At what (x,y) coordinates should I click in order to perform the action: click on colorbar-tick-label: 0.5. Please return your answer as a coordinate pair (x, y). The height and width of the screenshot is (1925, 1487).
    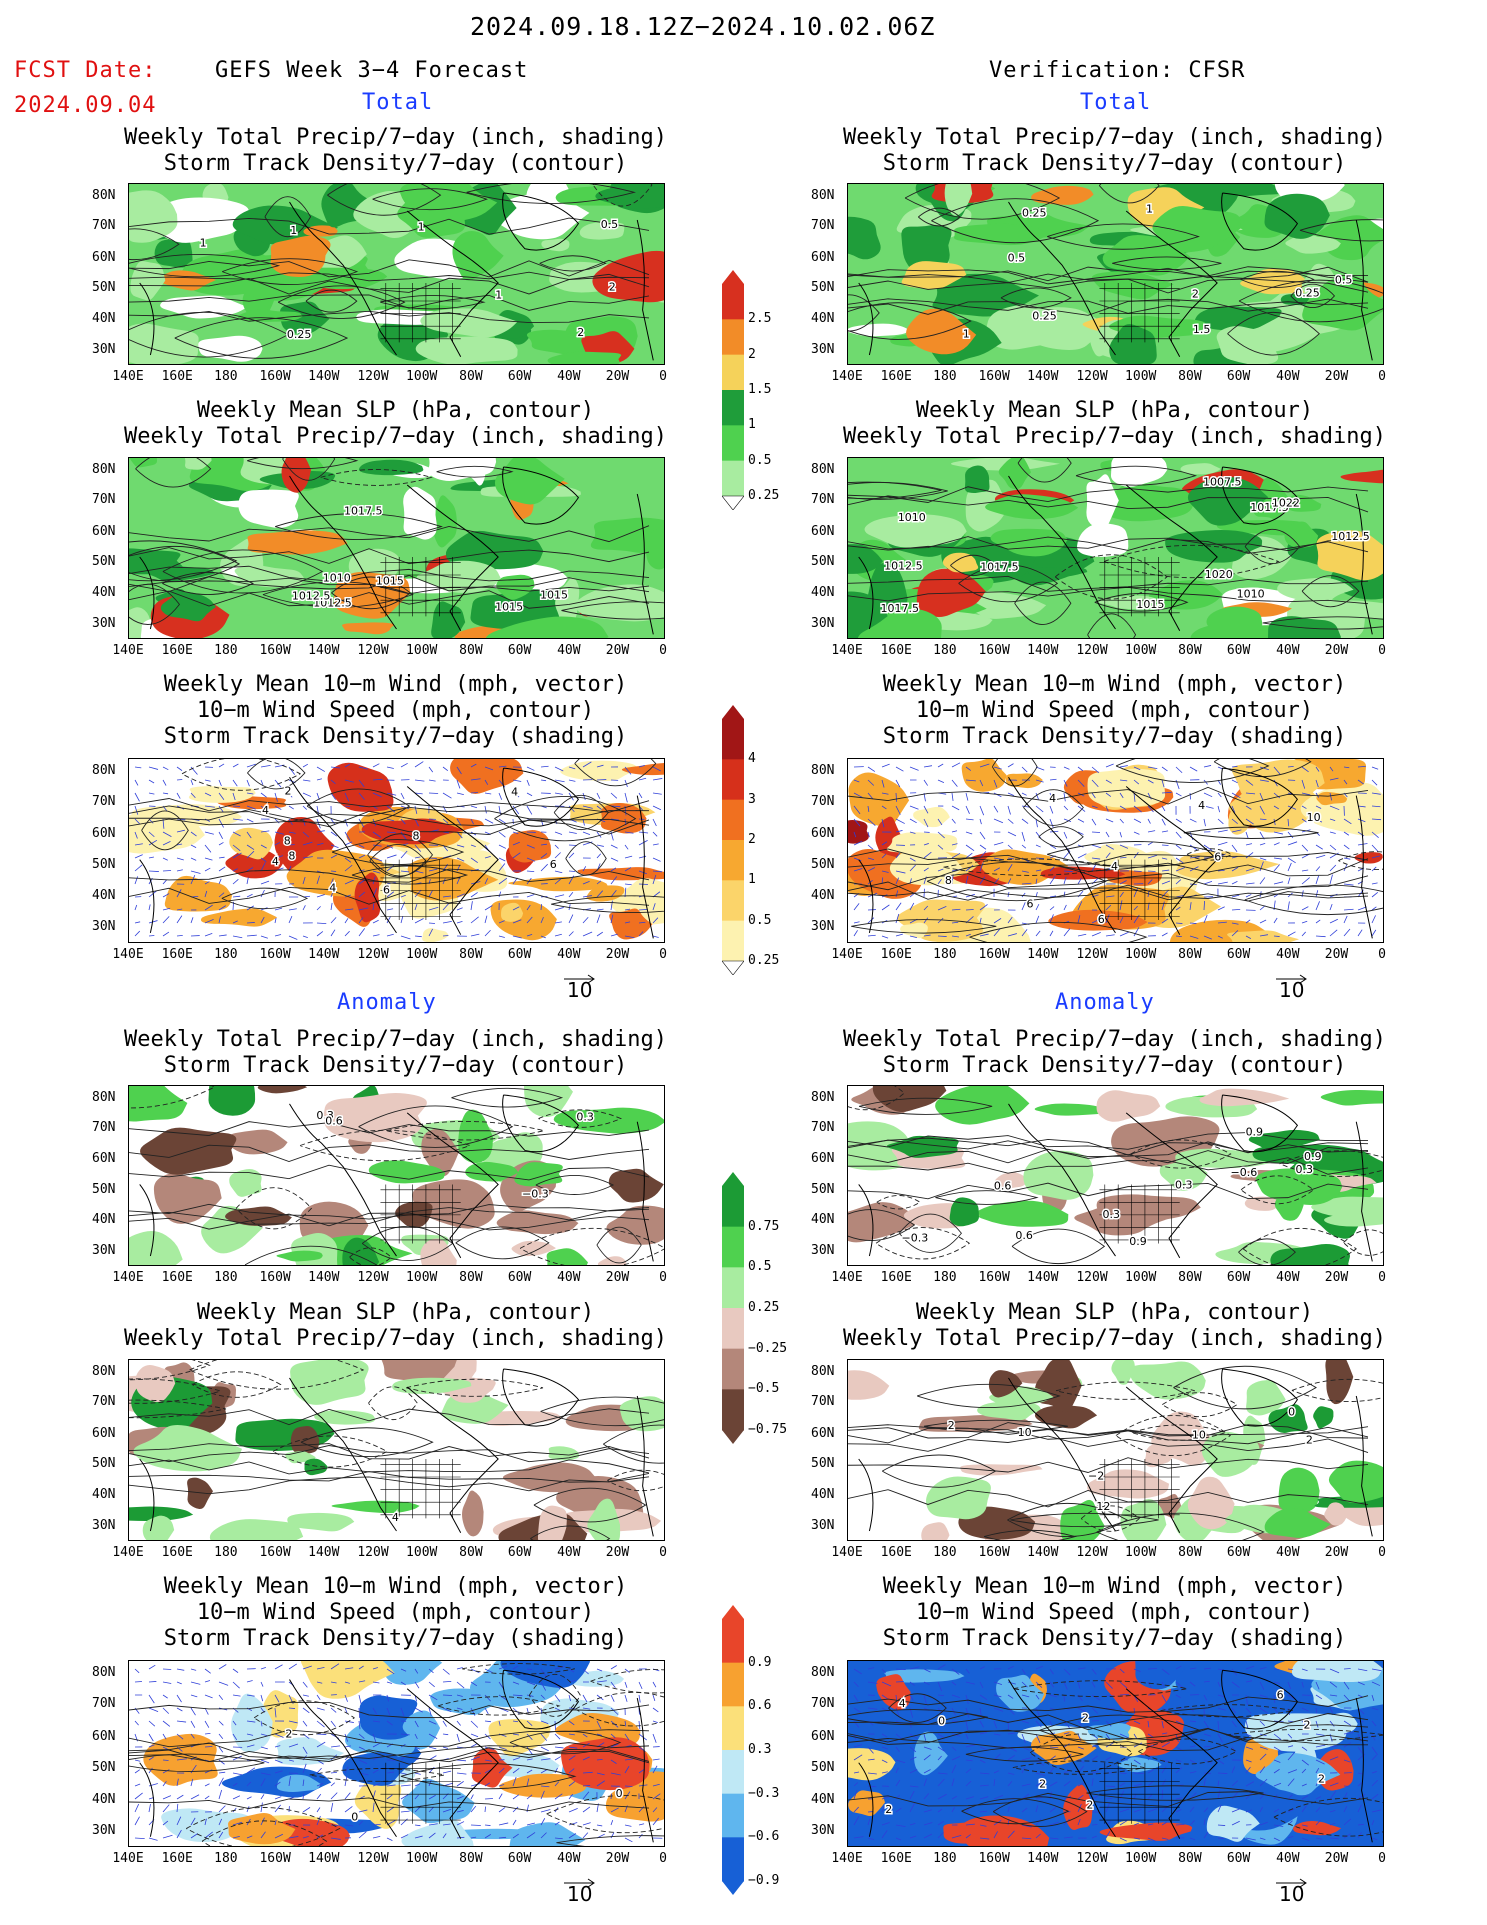
    Looking at the image, I should click on (760, 920).